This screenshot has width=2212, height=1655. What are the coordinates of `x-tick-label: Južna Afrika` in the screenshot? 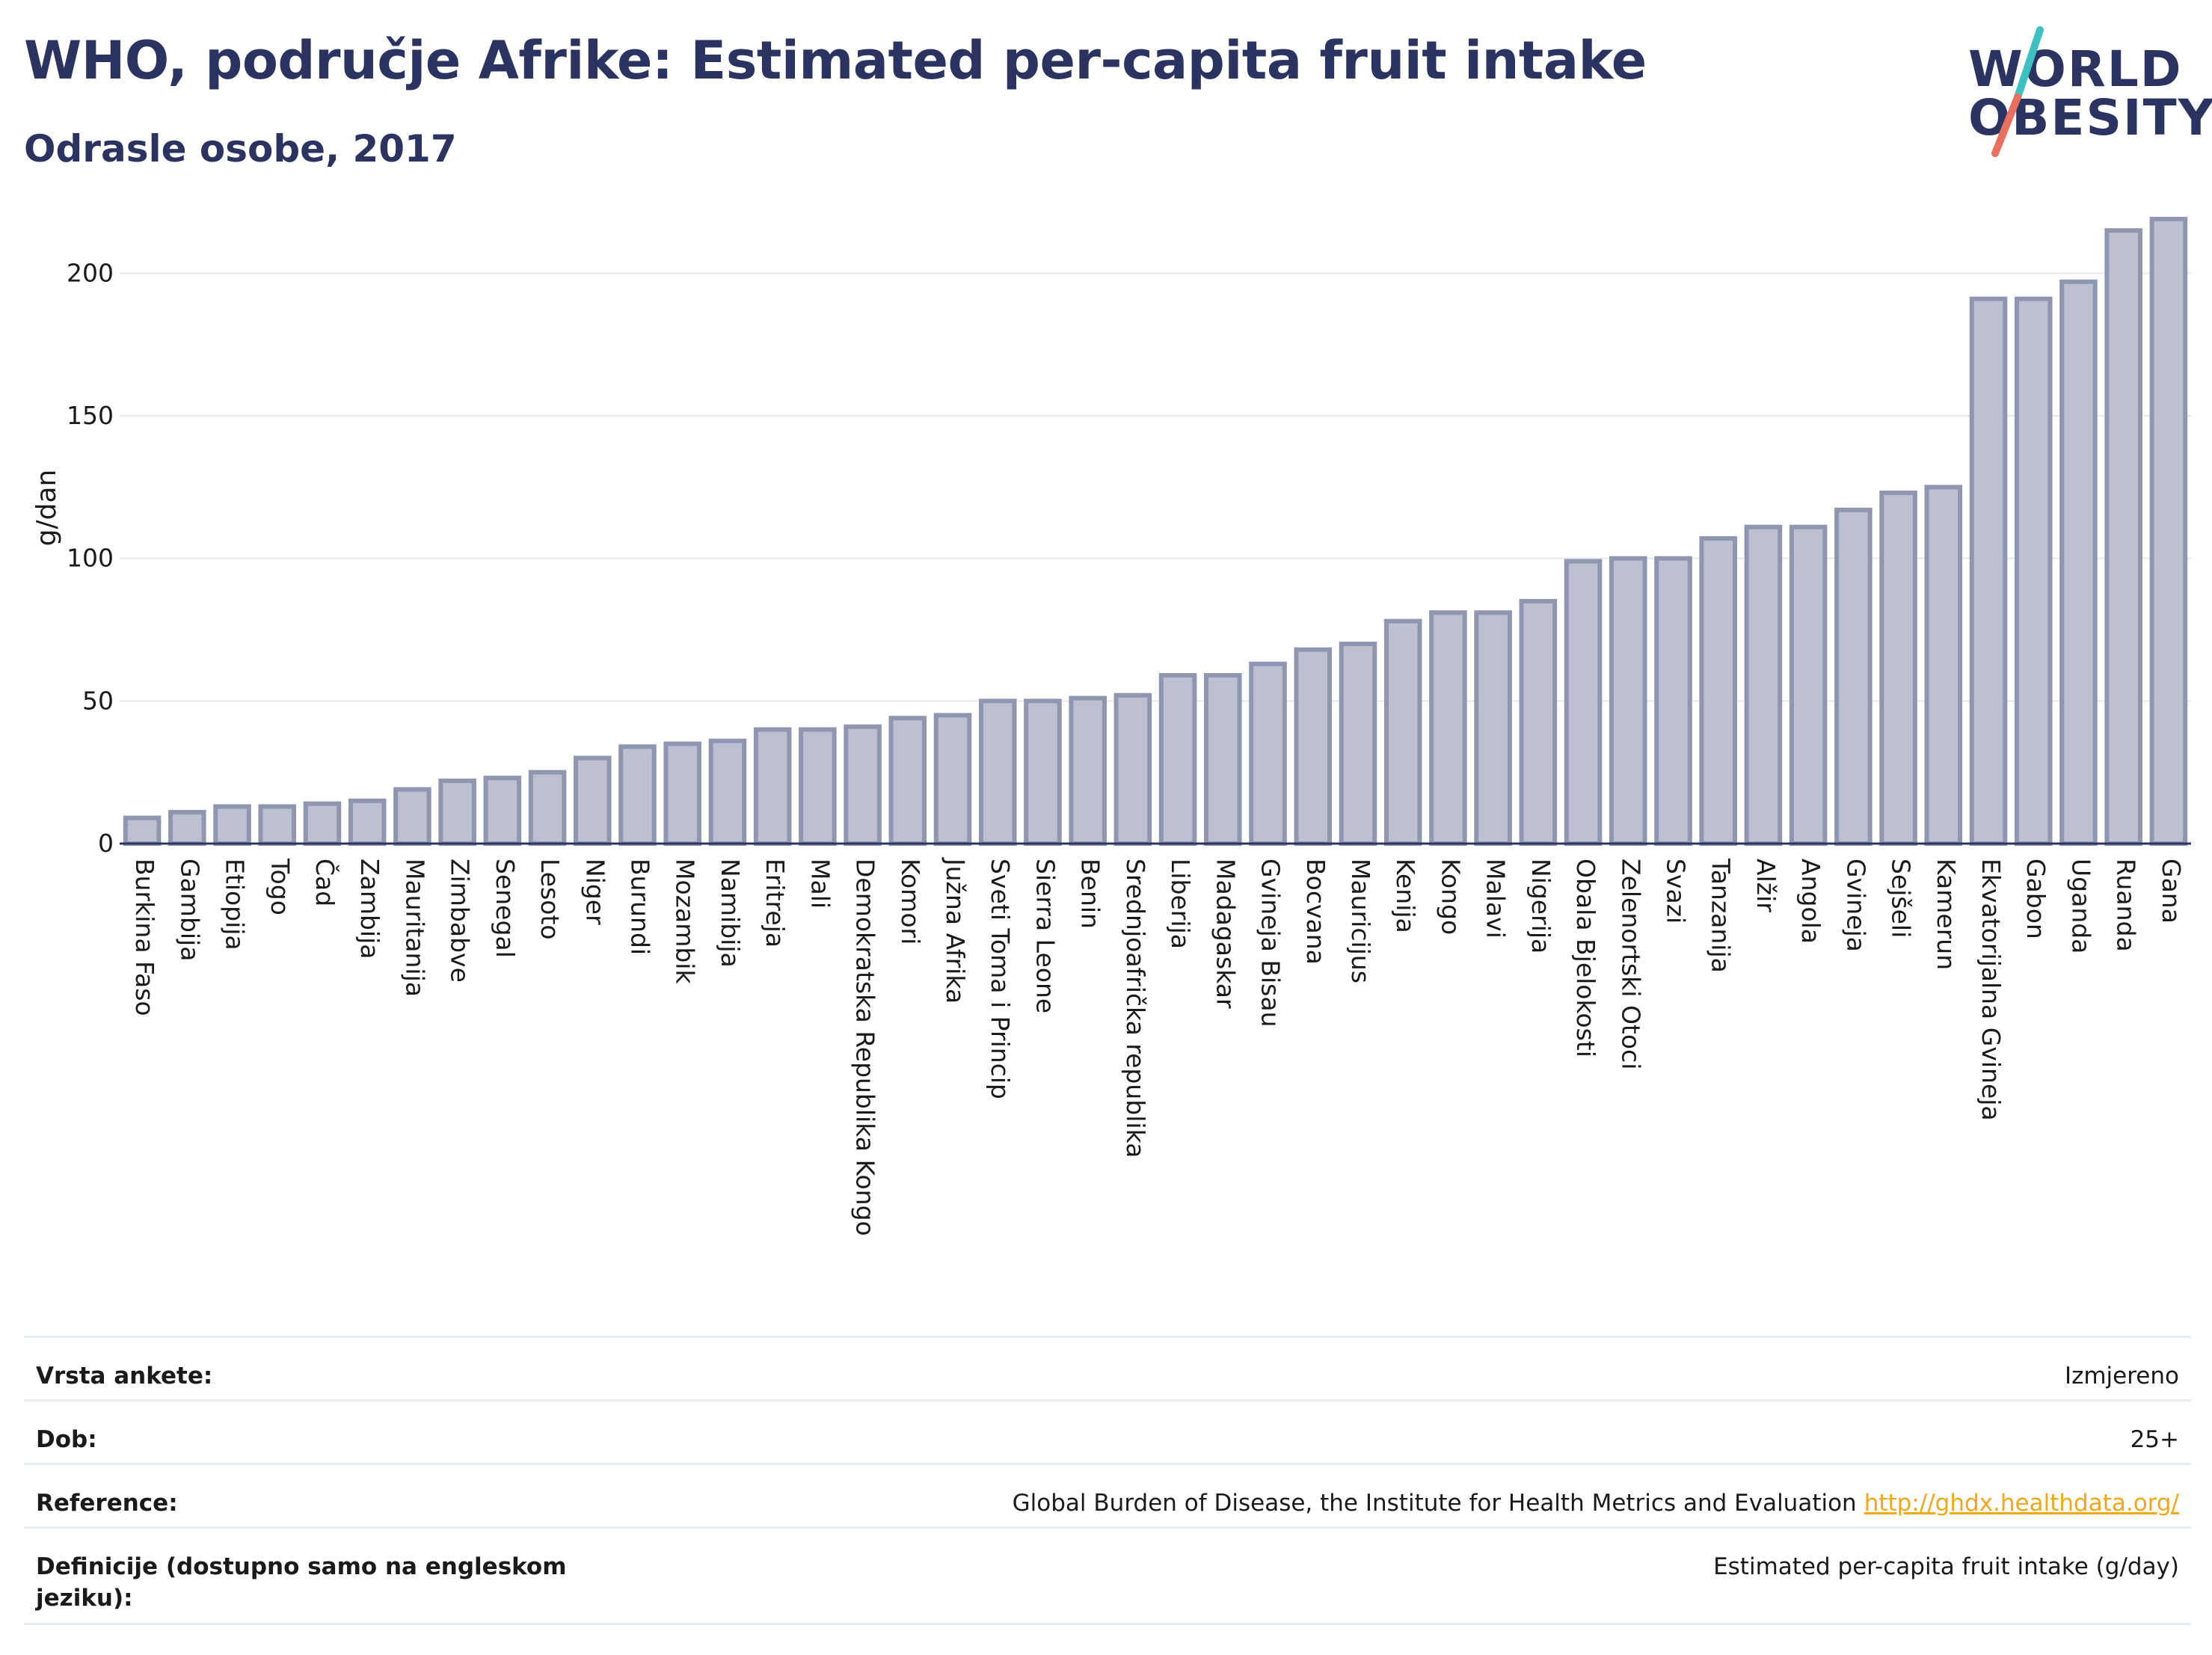 It's located at (955, 930).